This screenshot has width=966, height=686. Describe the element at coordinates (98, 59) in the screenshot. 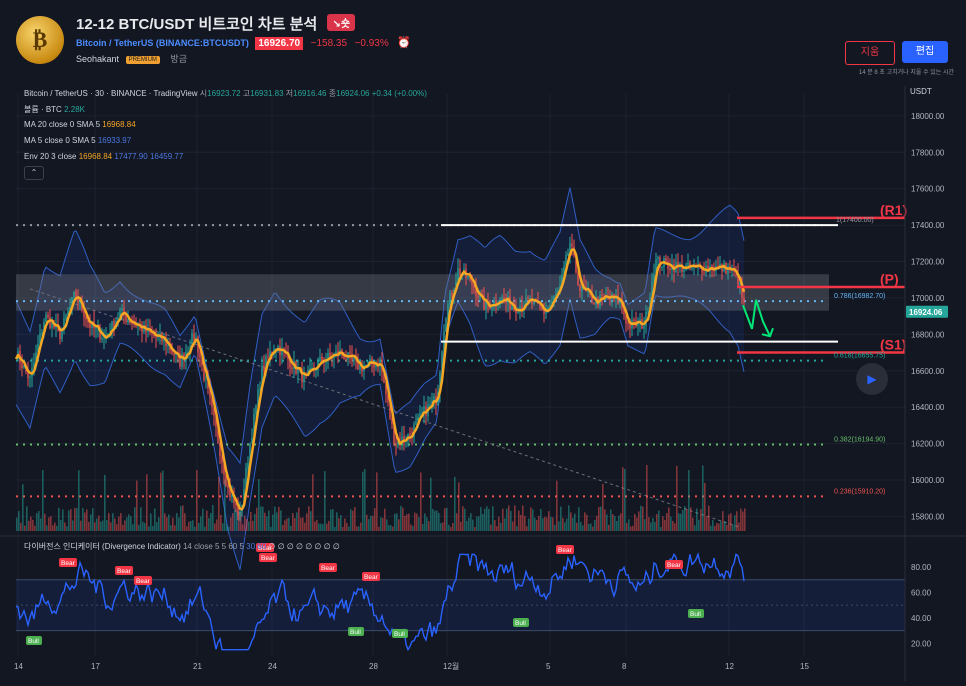

I see `author-name: Seohakant` at that location.